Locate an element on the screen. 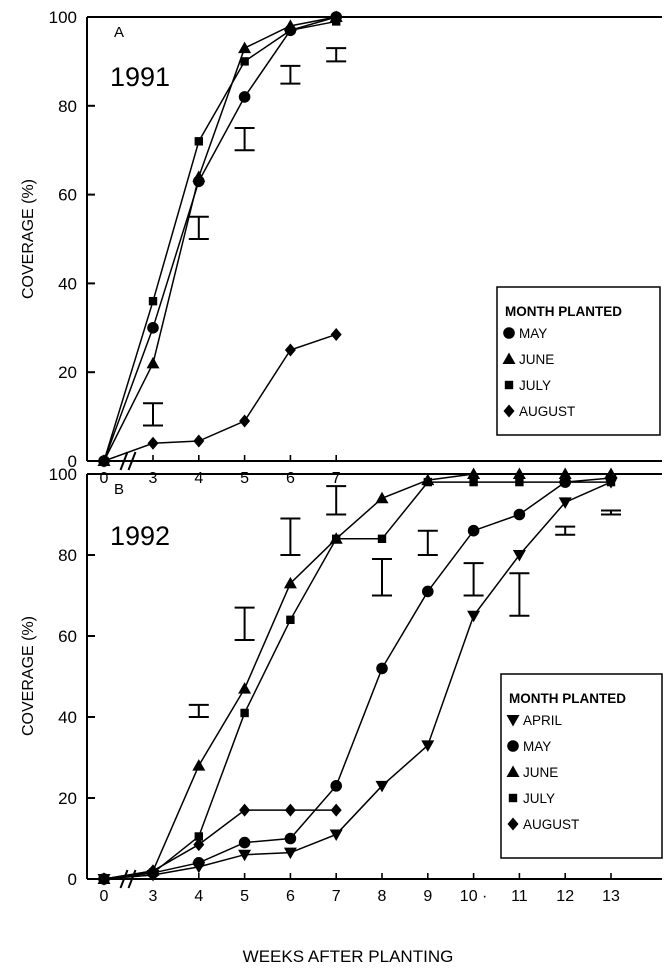 The image size is (666, 973). y-axis-title: COVERAGE (%) is located at coordinates (28, 239).